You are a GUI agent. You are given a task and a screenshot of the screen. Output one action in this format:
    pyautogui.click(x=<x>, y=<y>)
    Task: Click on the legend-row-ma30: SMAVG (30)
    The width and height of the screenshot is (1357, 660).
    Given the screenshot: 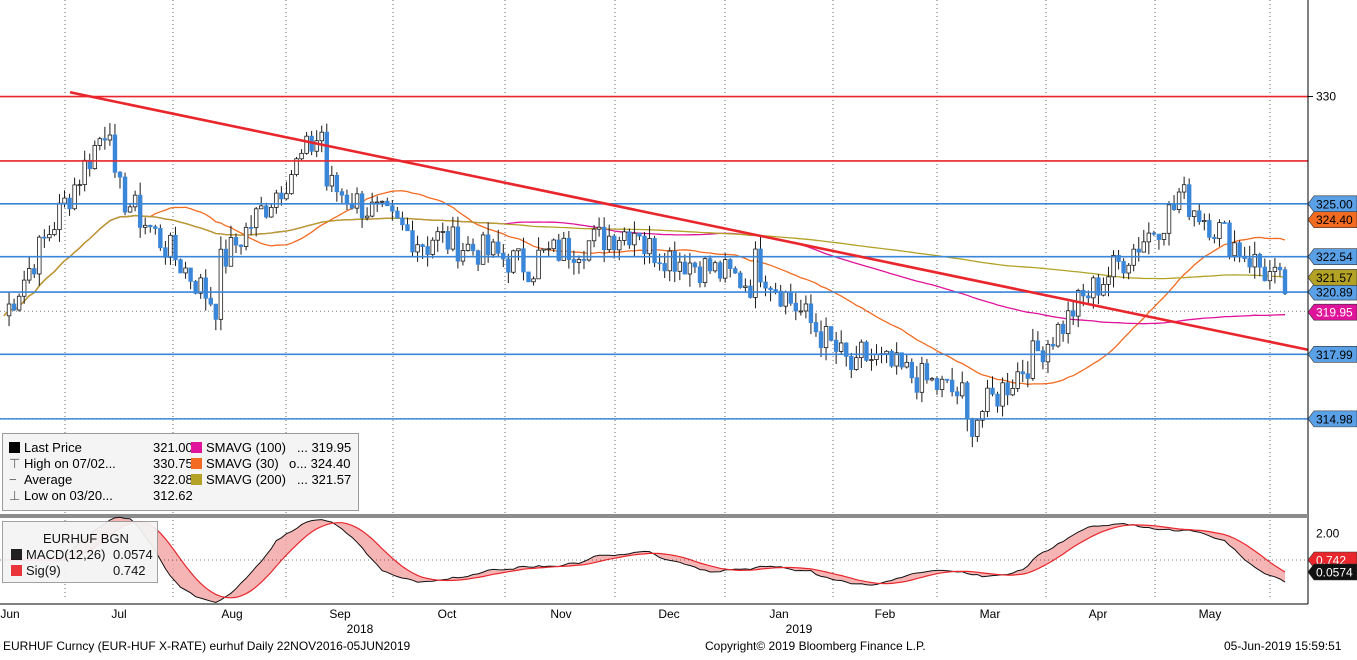 What is the action you would take?
    pyautogui.click(x=235, y=464)
    